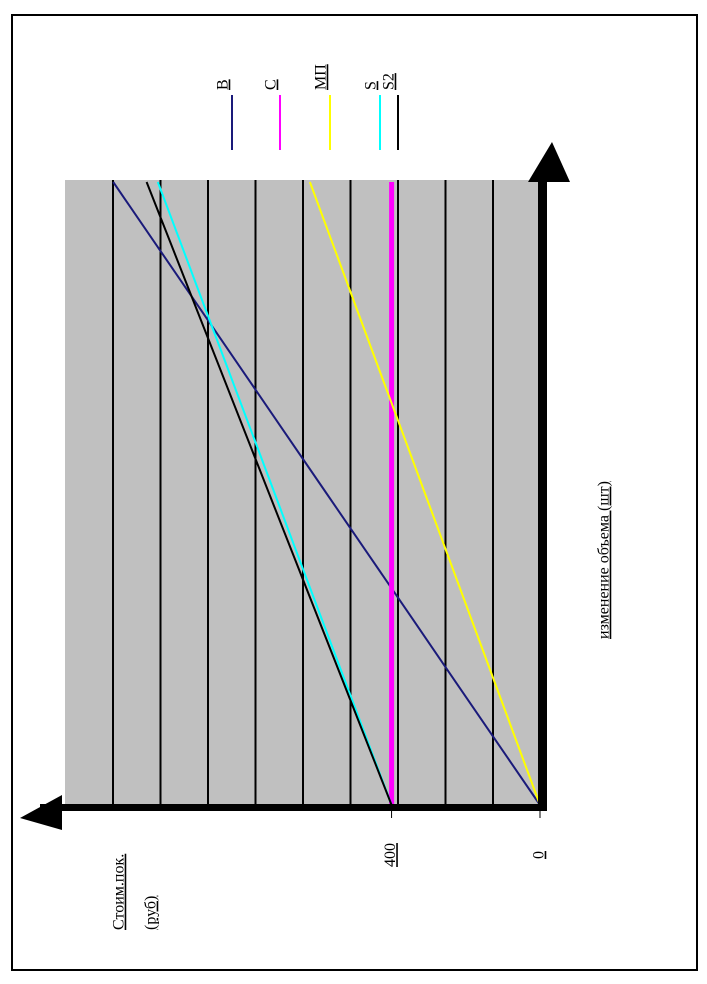 This screenshot has width=707, height=984. I want to click on legend-label: S, so click(371, 85).